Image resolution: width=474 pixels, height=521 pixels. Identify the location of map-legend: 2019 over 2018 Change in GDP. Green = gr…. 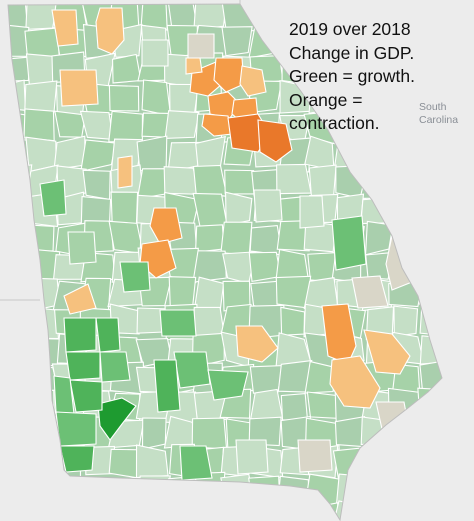
(352, 77).